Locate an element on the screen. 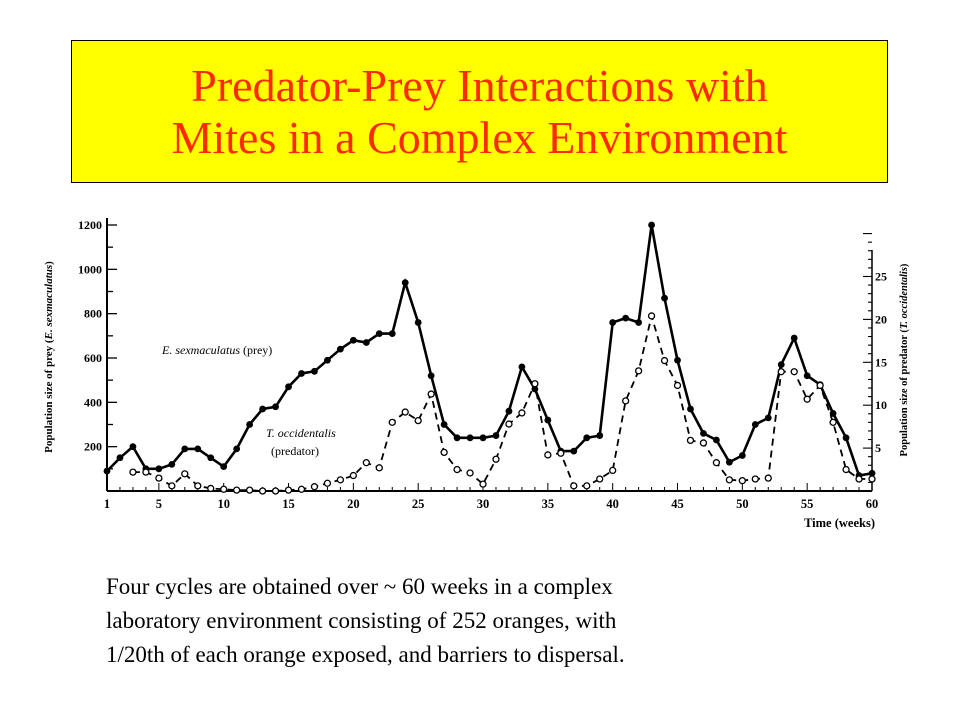 The height and width of the screenshot is (720, 960). x-tick-label: 50 is located at coordinates (742, 504).